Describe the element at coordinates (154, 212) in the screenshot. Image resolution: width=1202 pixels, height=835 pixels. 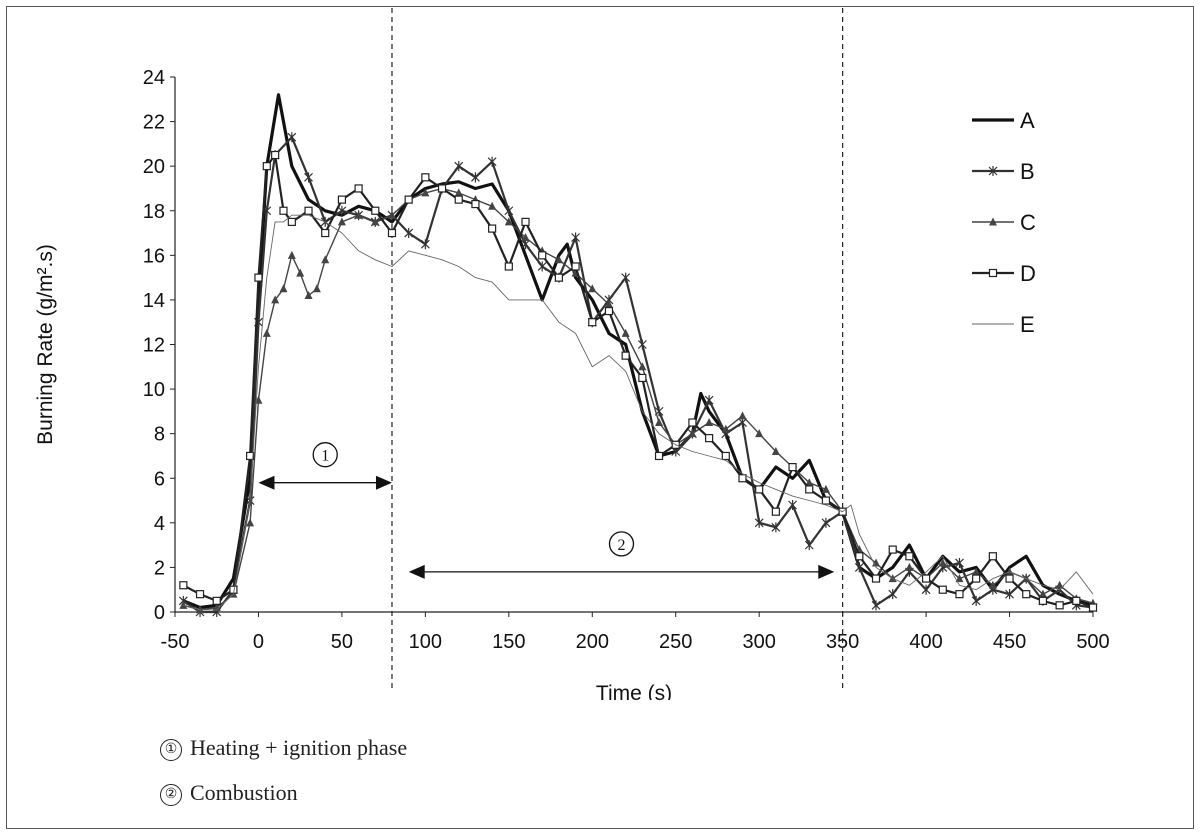
I see `y-tick-label: 18` at that location.